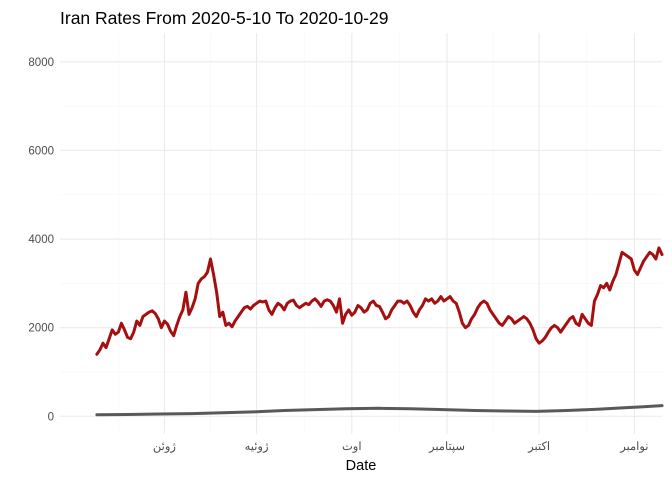  I want to click on x-tick-label: ژوئن, so click(165, 447).